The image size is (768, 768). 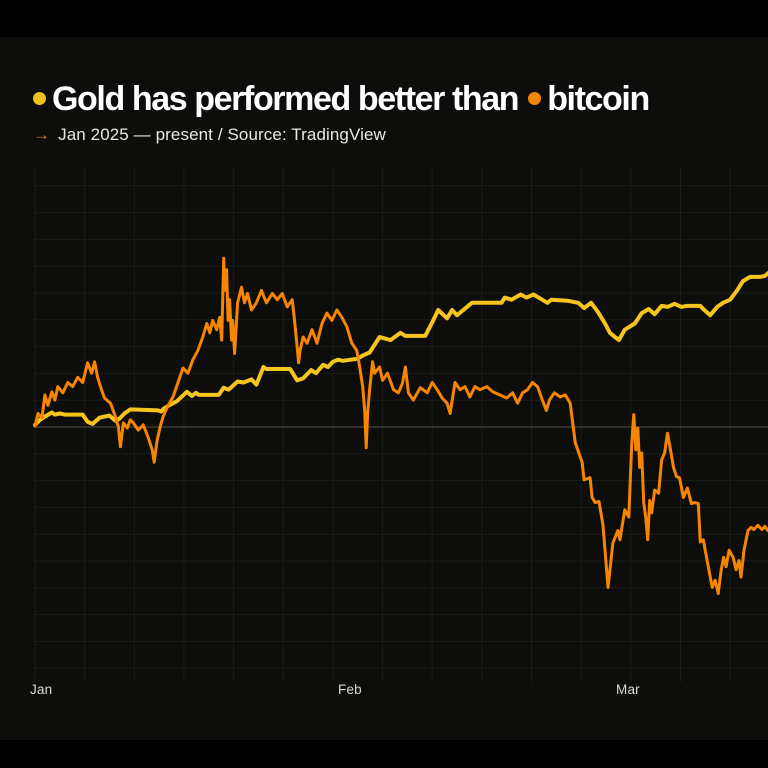 I want to click on bottom-letterbox-band, so click(x=384, y=754).